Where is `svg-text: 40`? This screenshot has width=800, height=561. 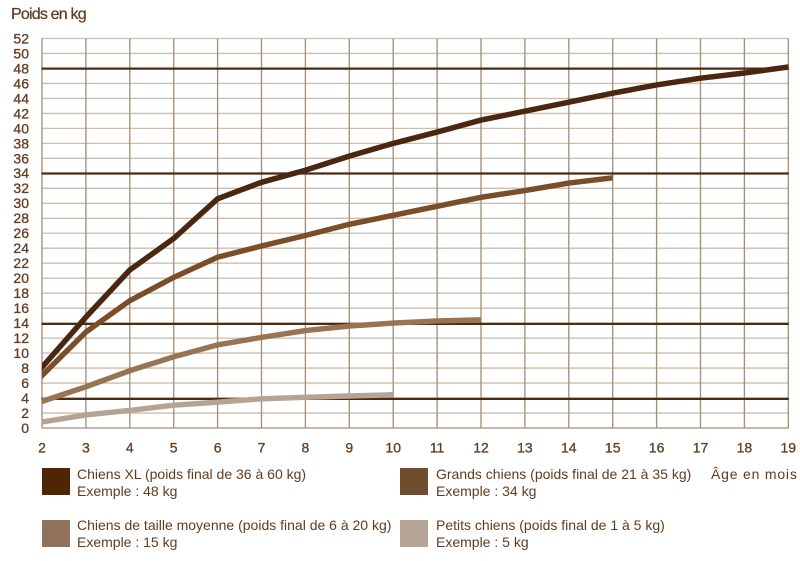
svg-text: 40 is located at coordinates (21, 128).